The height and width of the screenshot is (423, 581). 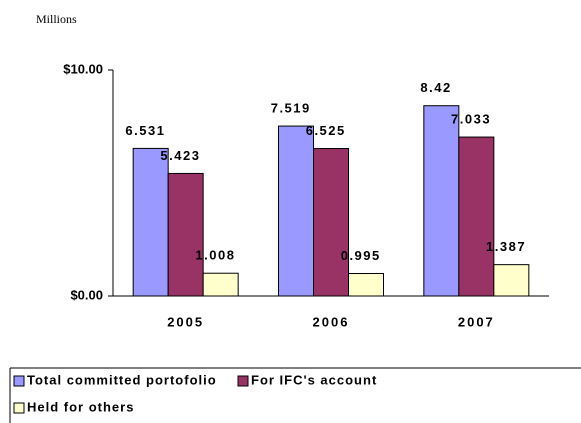 What do you see at coordinates (361, 255) in the screenshot?
I see `data-label: 0.995` at bounding box center [361, 255].